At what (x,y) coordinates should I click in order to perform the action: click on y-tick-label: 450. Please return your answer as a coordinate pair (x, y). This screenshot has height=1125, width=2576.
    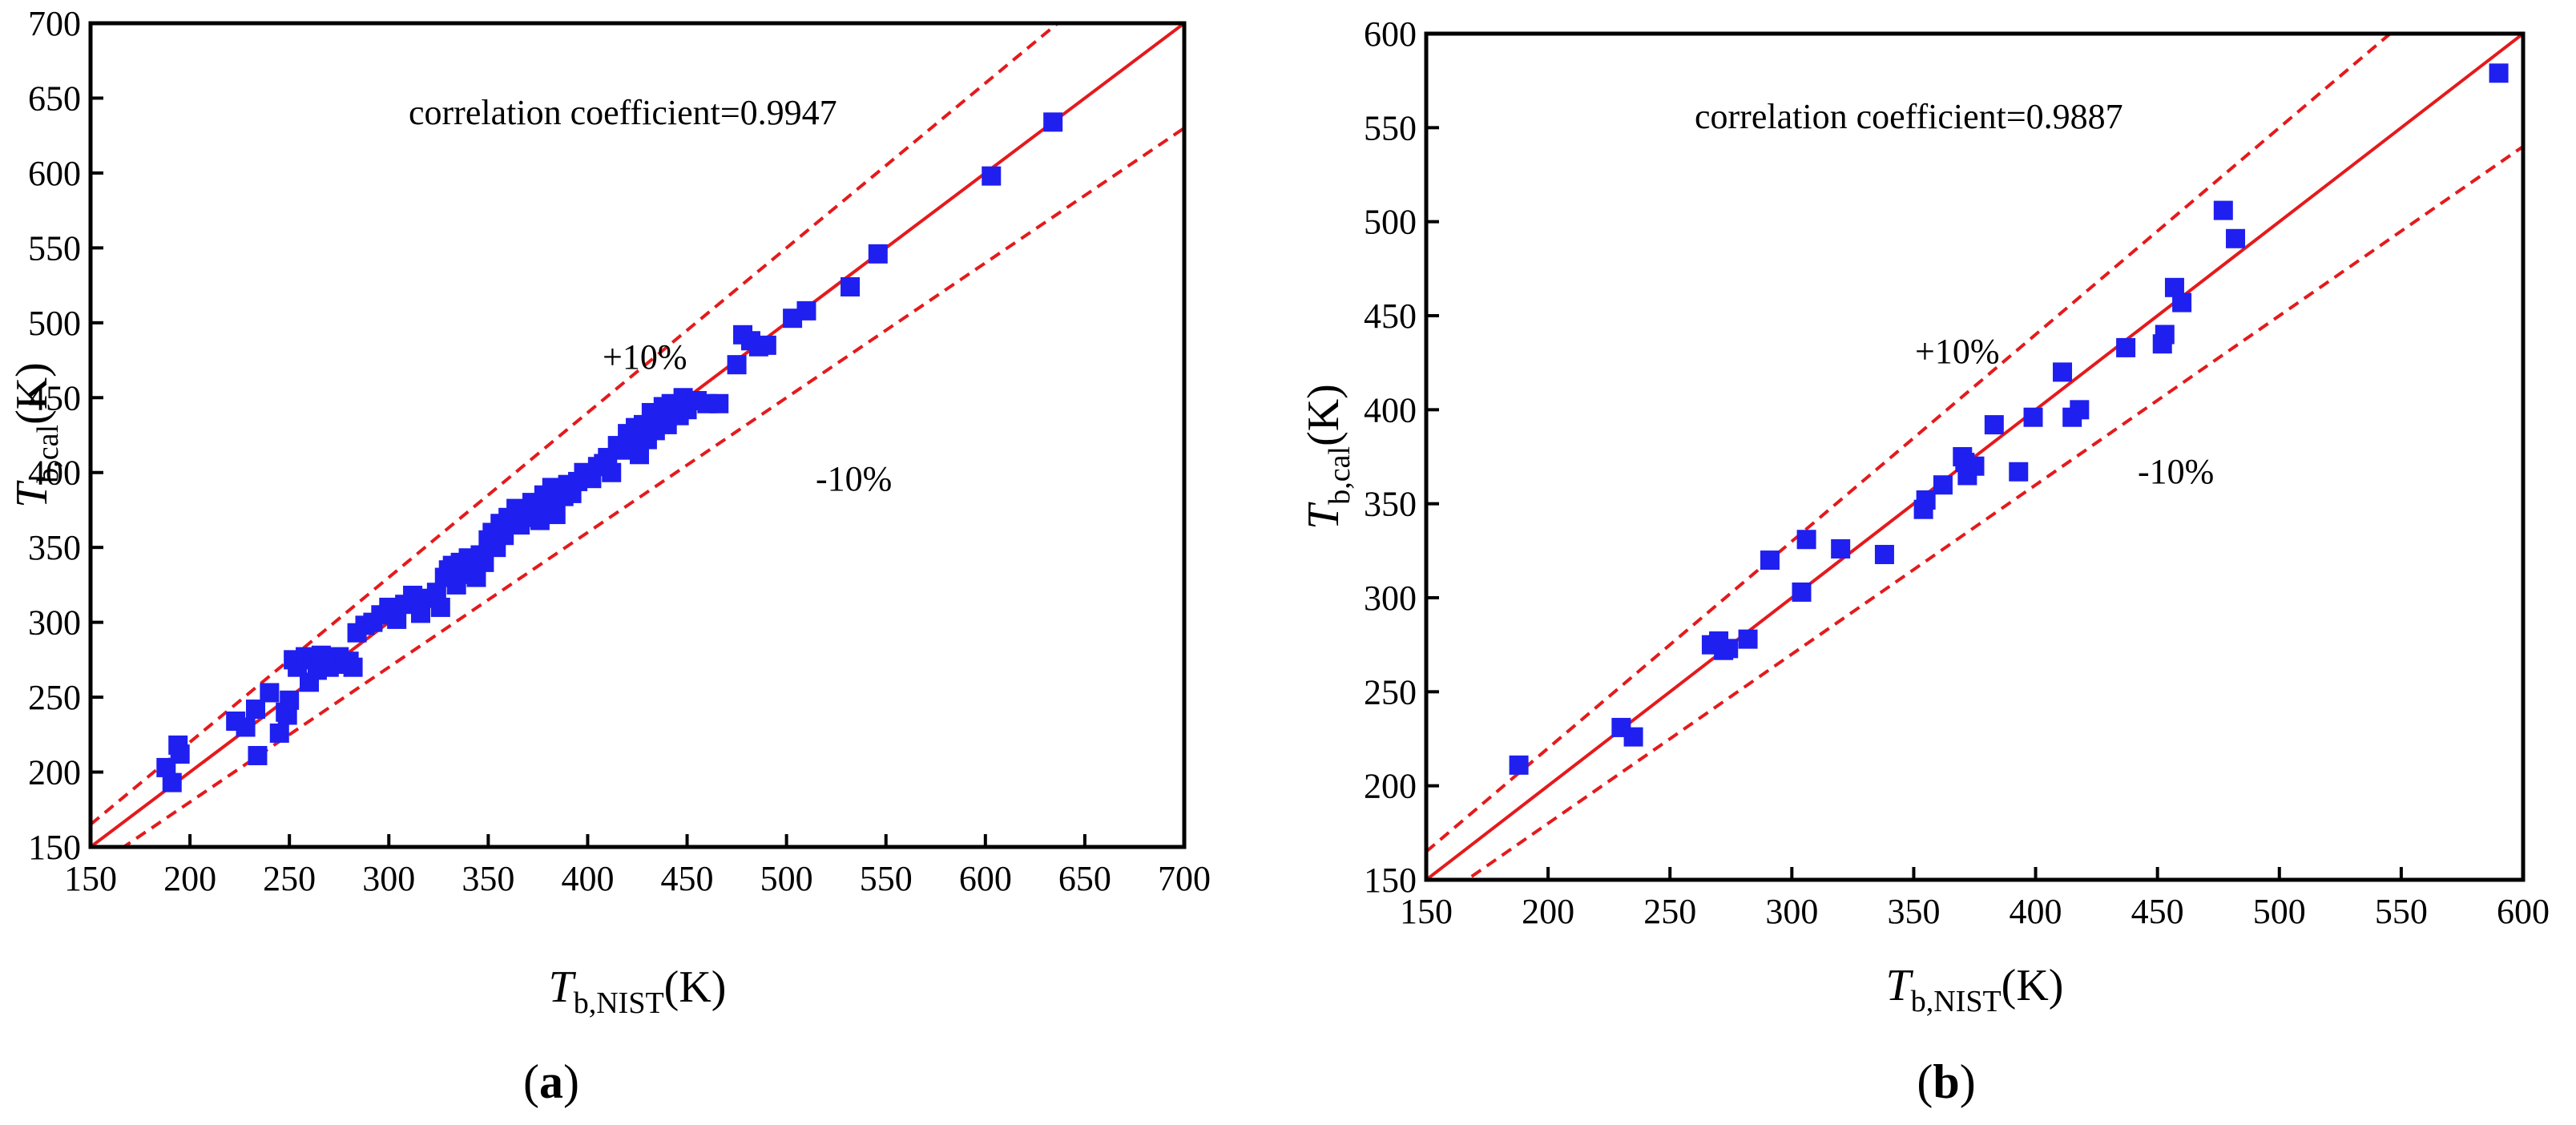
    Looking at the image, I should click on (54, 397).